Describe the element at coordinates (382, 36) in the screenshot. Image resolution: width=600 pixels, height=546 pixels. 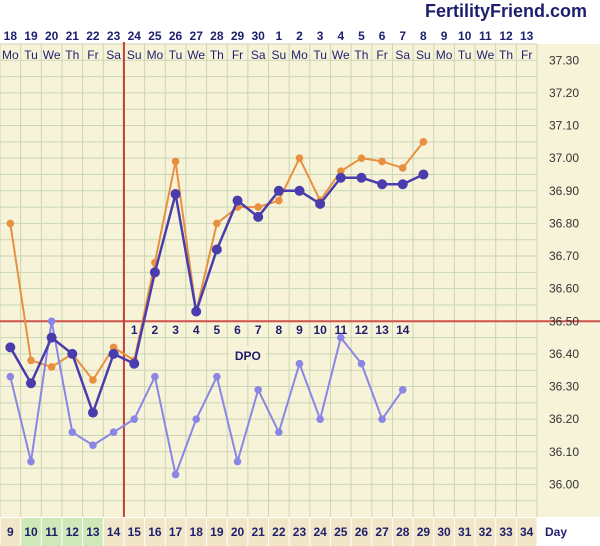
I see `date-label: 6` at that location.